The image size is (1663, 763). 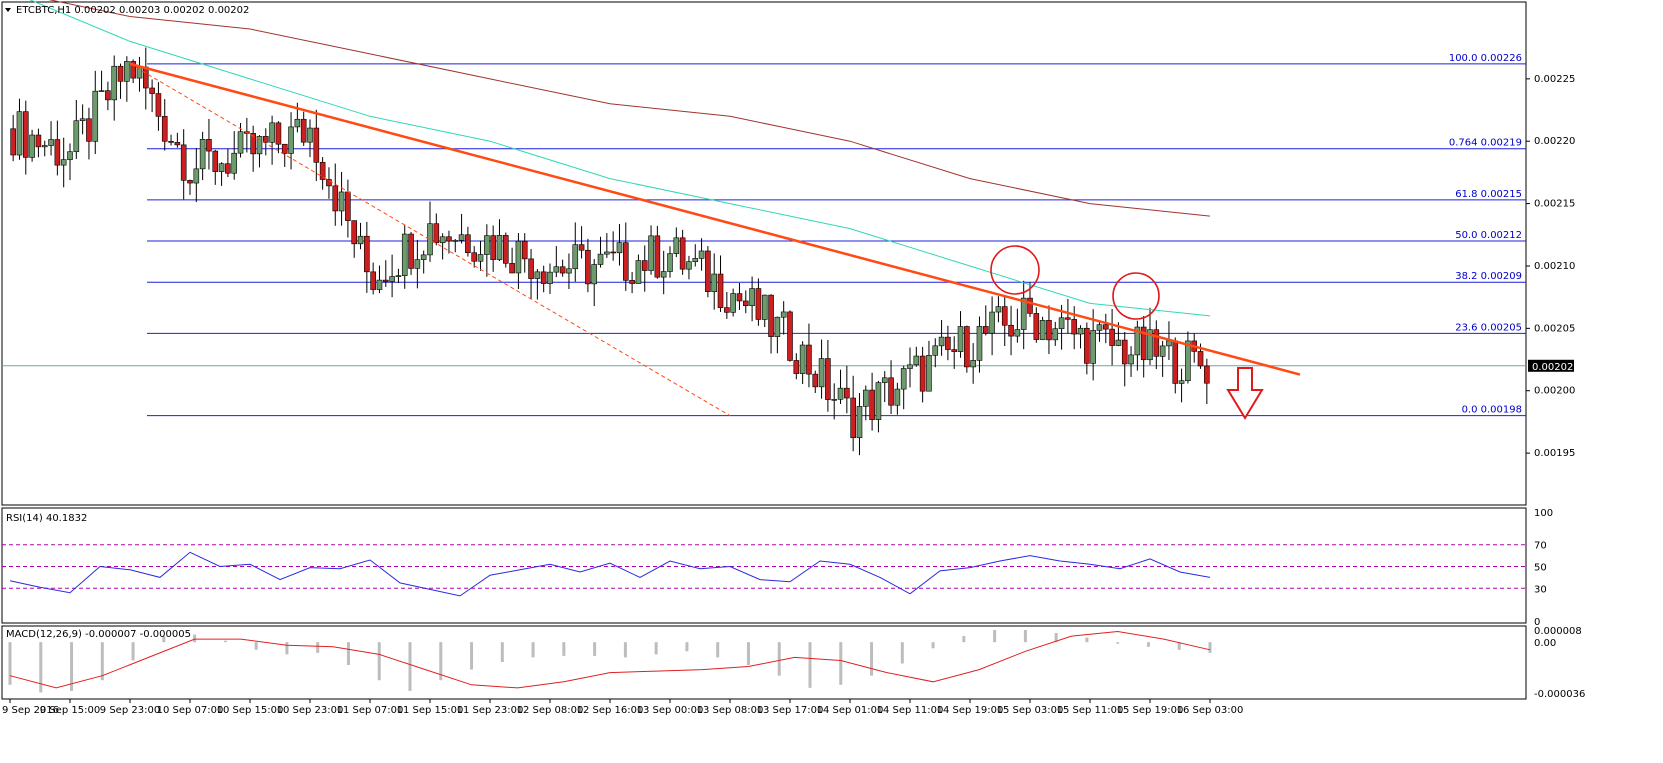 I want to click on fib-label: 0.764 0.00219, so click(x=1485, y=143).